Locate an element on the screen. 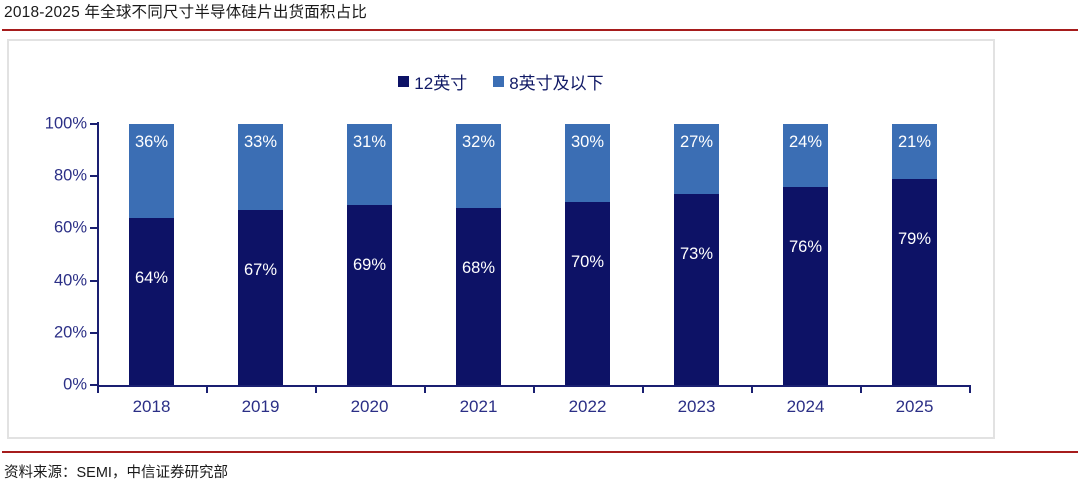  x-axis-tick-label: 2024 is located at coordinates (805, 406).